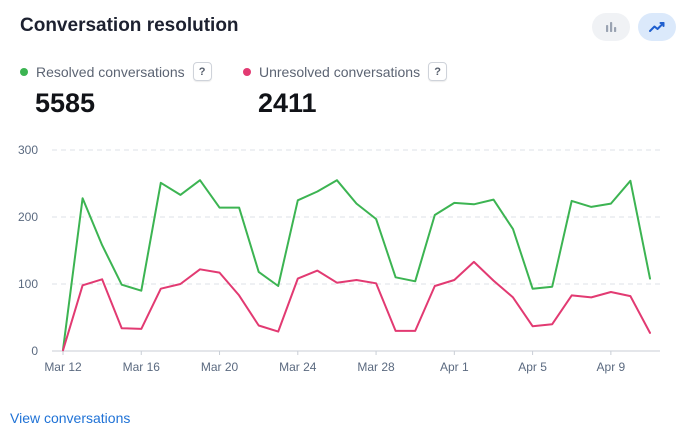 This screenshot has width=691, height=445. What do you see at coordinates (532, 367) in the screenshot?
I see `x-tick-label: Apr 5` at bounding box center [532, 367].